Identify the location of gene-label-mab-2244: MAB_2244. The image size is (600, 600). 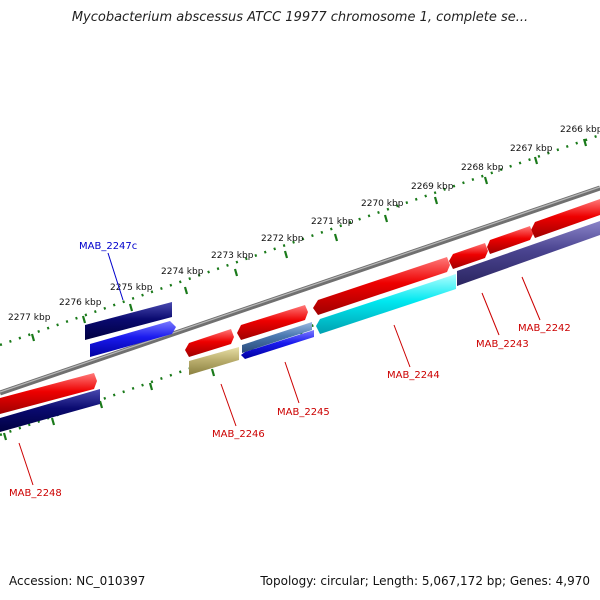
(413, 375).